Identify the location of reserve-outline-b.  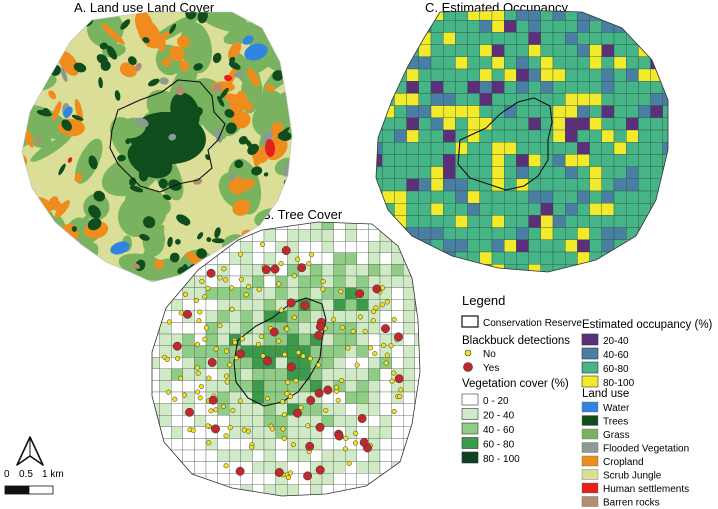
(280, 352).